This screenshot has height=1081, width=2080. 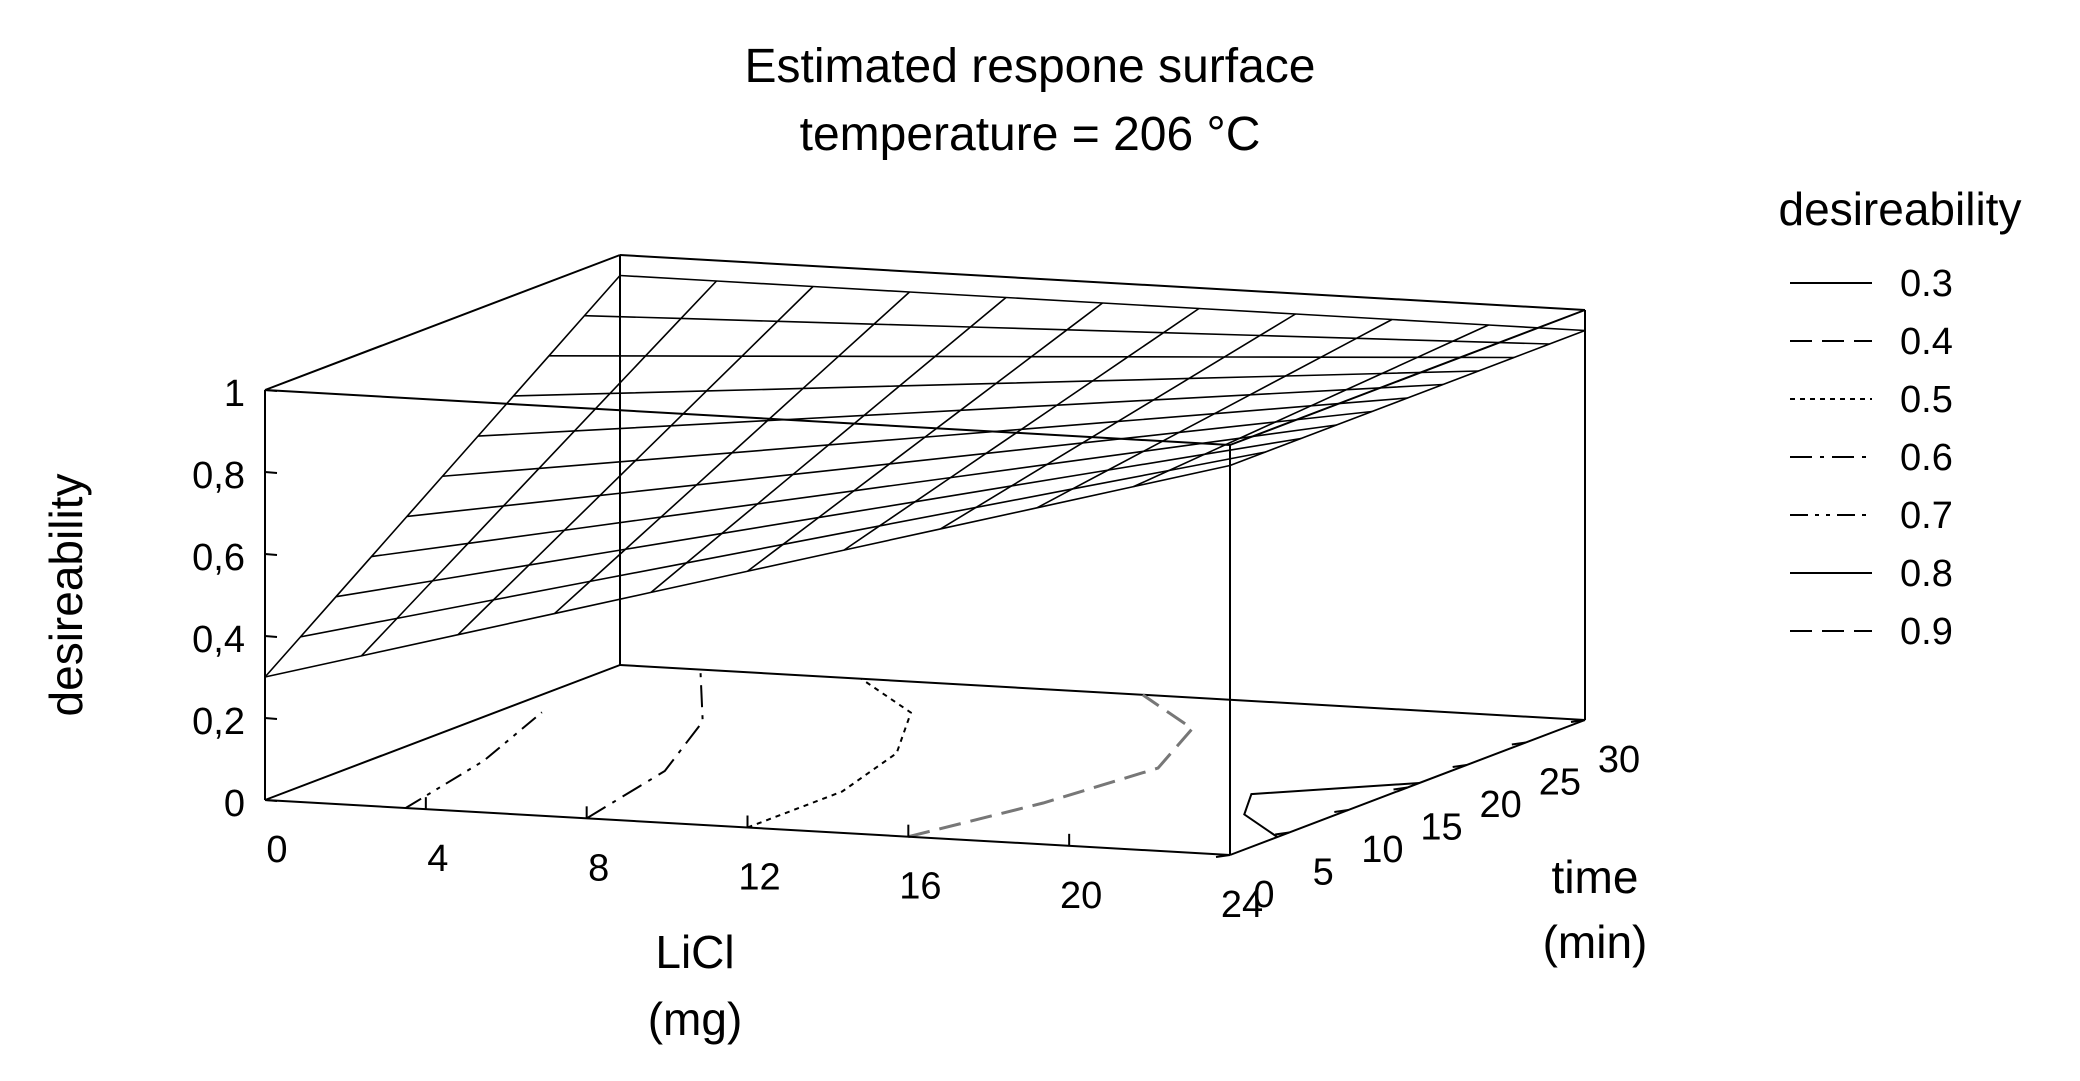 What do you see at coordinates (1331, 810) in the screenshot?
I see `contour-line-0.3` at bounding box center [1331, 810].